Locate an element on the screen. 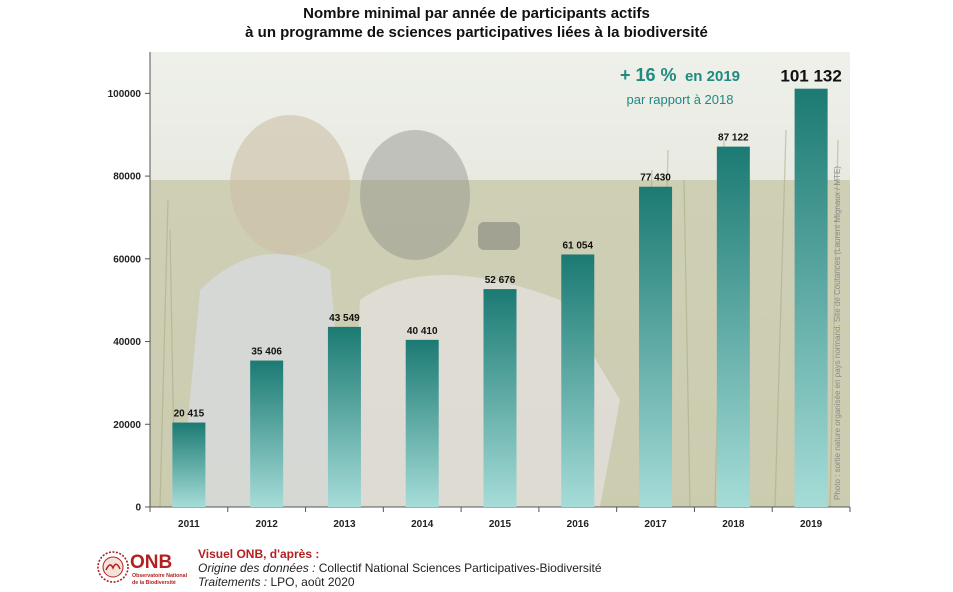 The height and width of the screenshot is (592, 953). y-tick-label: 40000 is located at coordinates (127, 342).